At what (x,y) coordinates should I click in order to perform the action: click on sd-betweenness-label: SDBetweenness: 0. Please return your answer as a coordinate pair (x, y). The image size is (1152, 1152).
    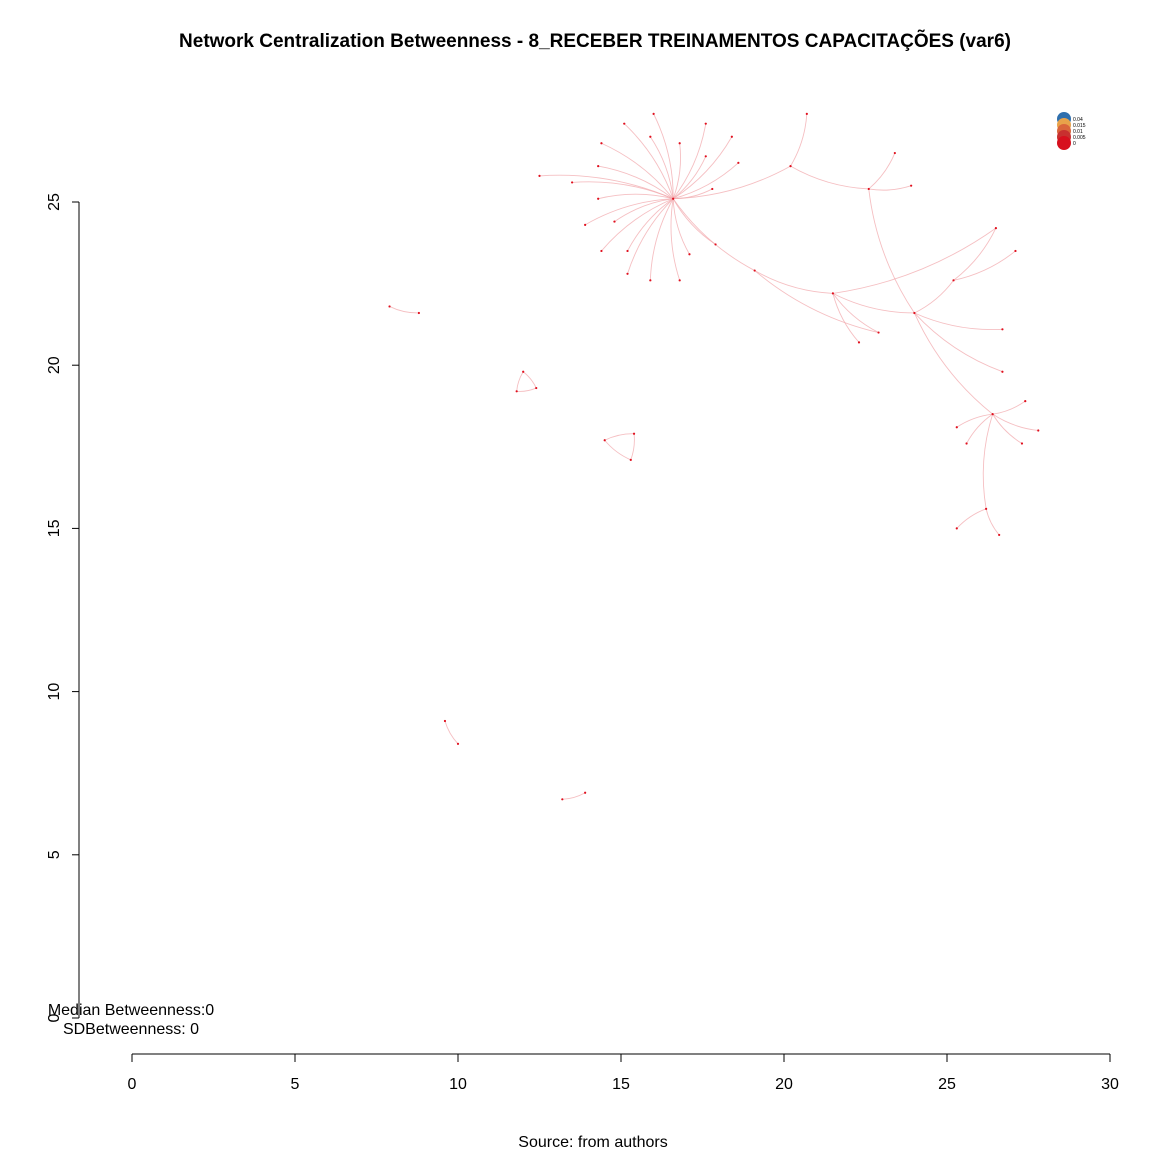
    Looking at the image, I should click on (131, 1029).